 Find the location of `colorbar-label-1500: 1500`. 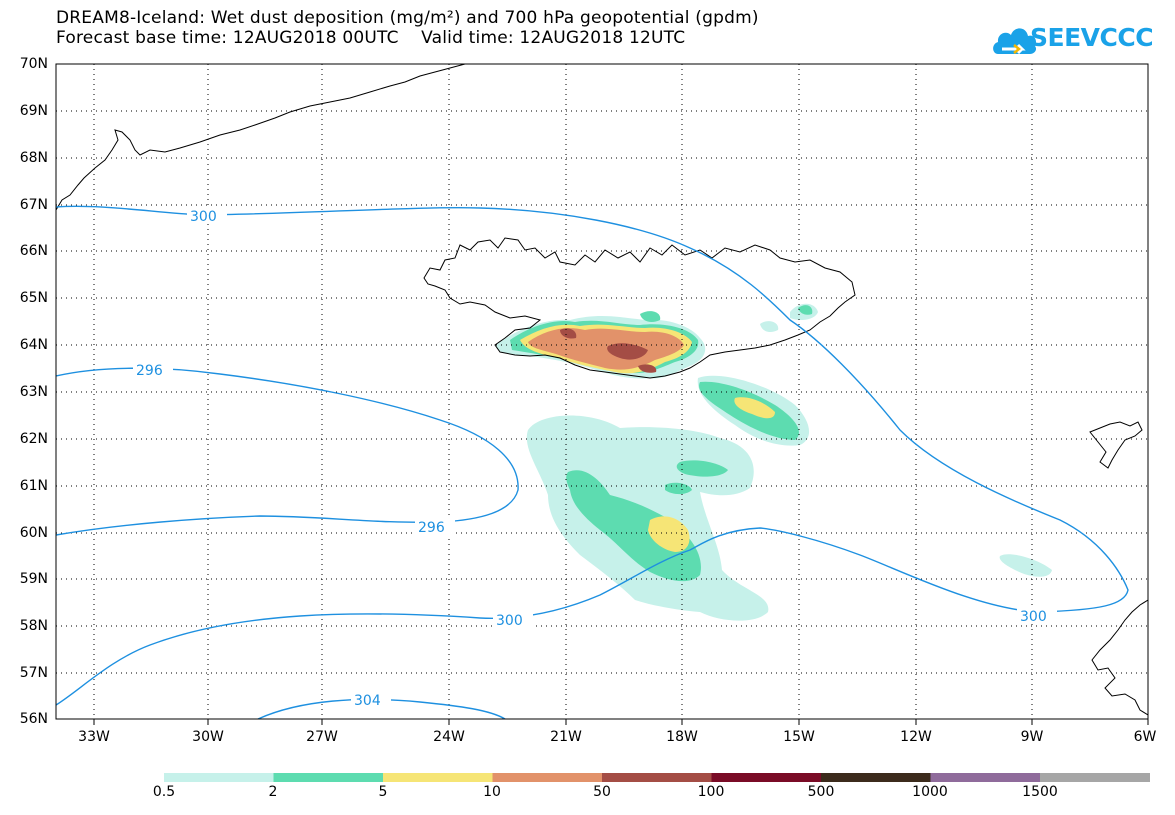

colorbar-label-1500: 1500 is located at coordinates (1040, 792).